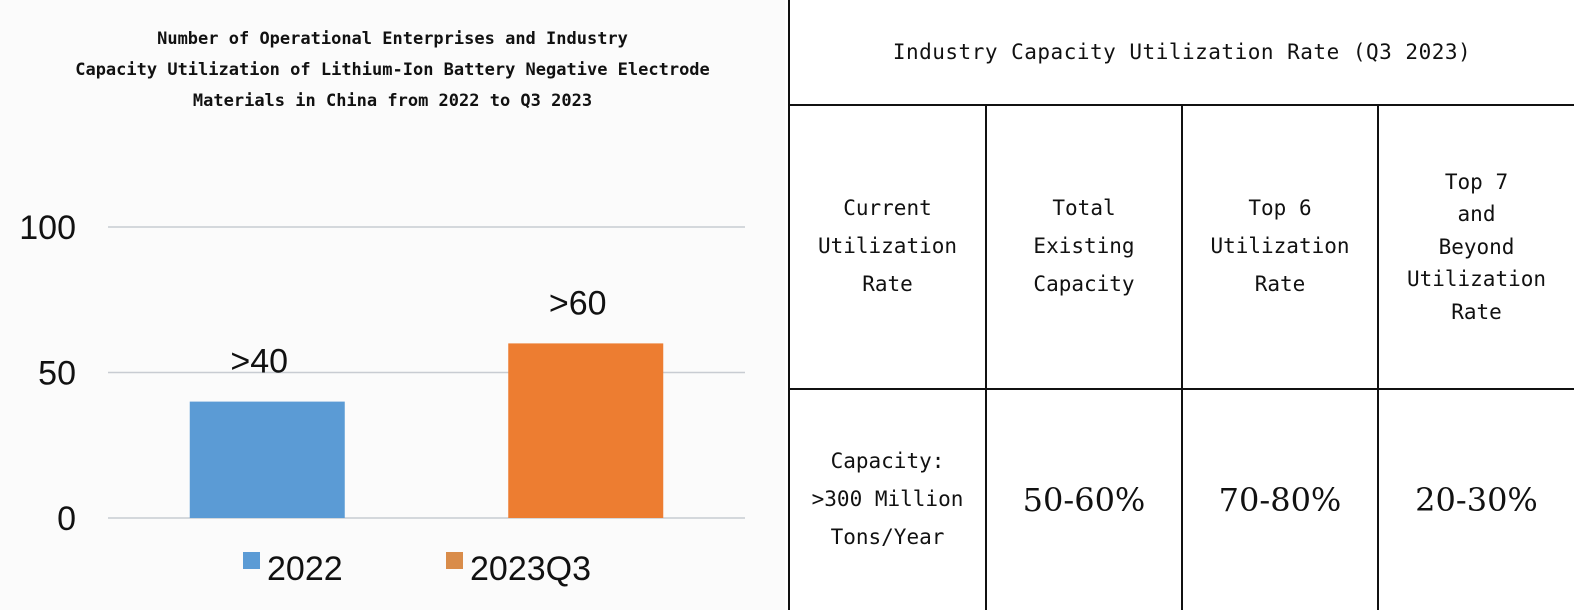 This screenshot has height=610, width=1574. I want to click on cell-top6-rate: 70-80%, so click(1280, 499).